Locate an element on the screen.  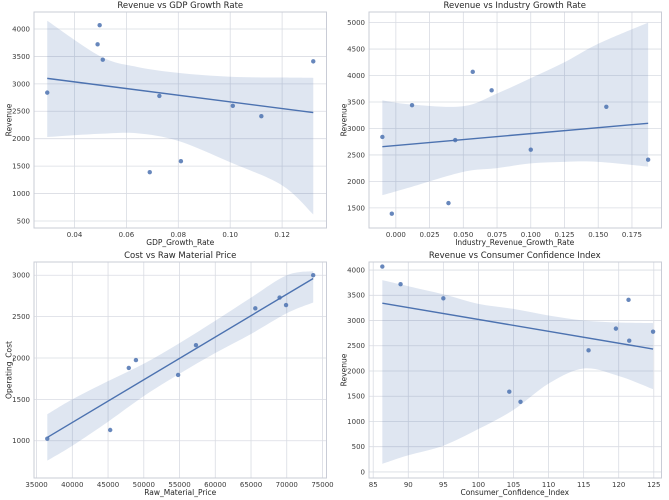
x-axis-label: Industry_Revenue_Growth_Rate is located at coordinates (515, 242).